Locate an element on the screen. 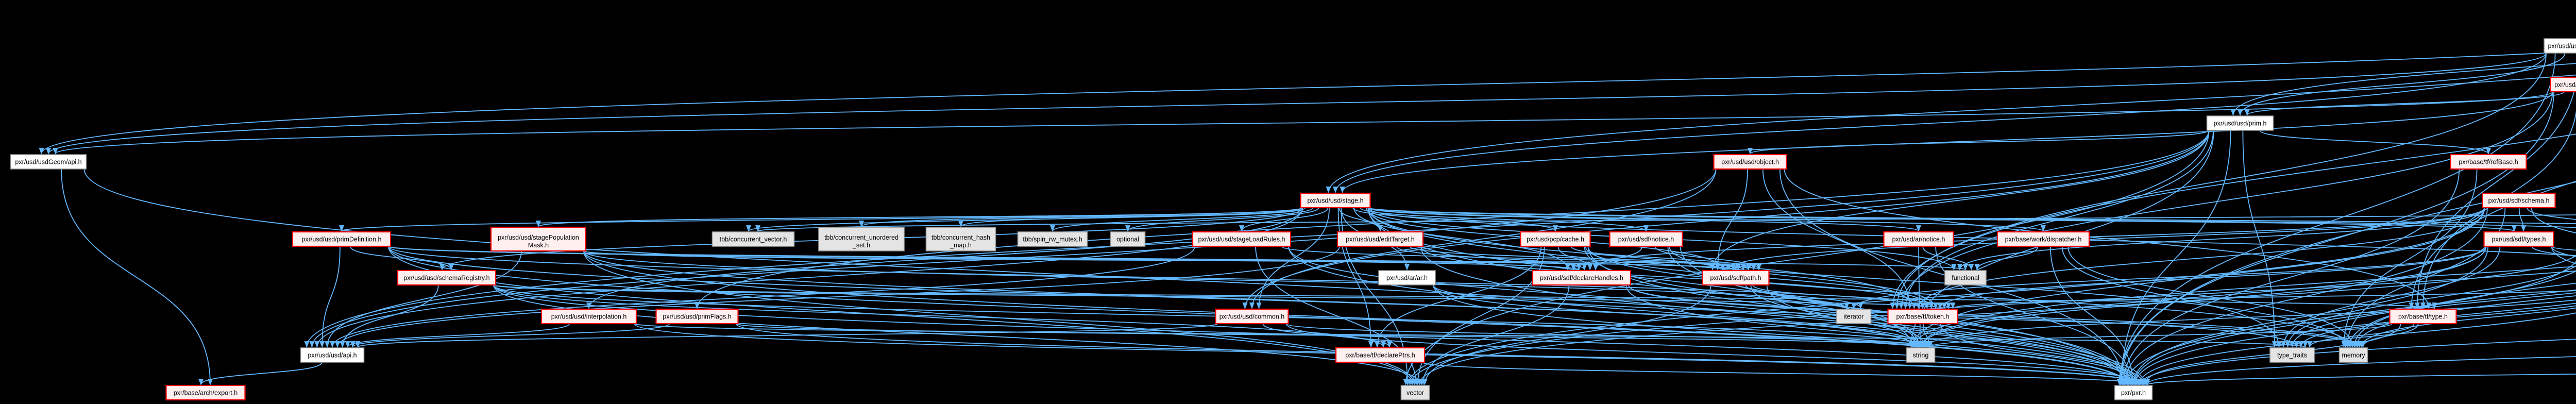 The height and width of the screenshot is (404, 2576). graph-node-pxr-usd-sdf-declarehandles-h: pxr/usd/sdf/declareHandles.h is located at coordinates (1582, 278).